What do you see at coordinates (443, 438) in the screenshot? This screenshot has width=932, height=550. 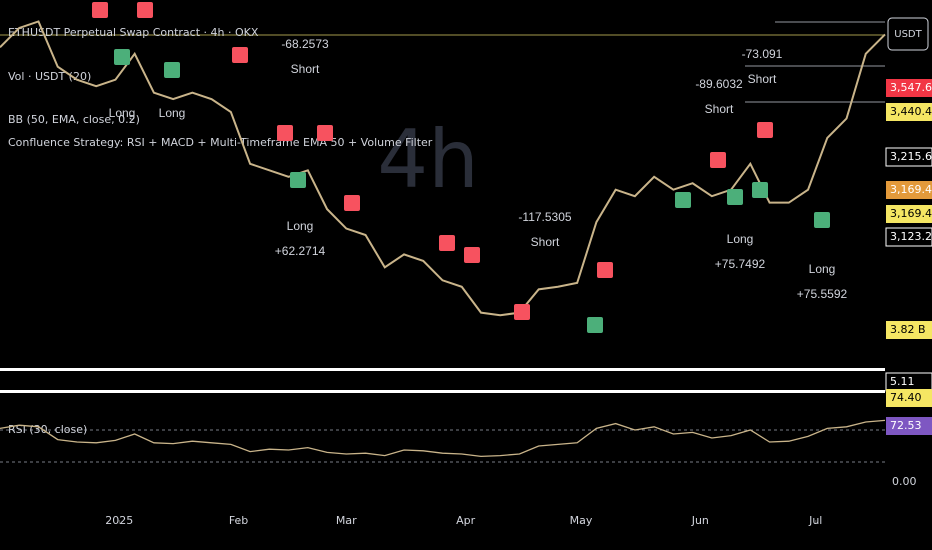 I see `rsi-line` at bounding box center [443, 438].